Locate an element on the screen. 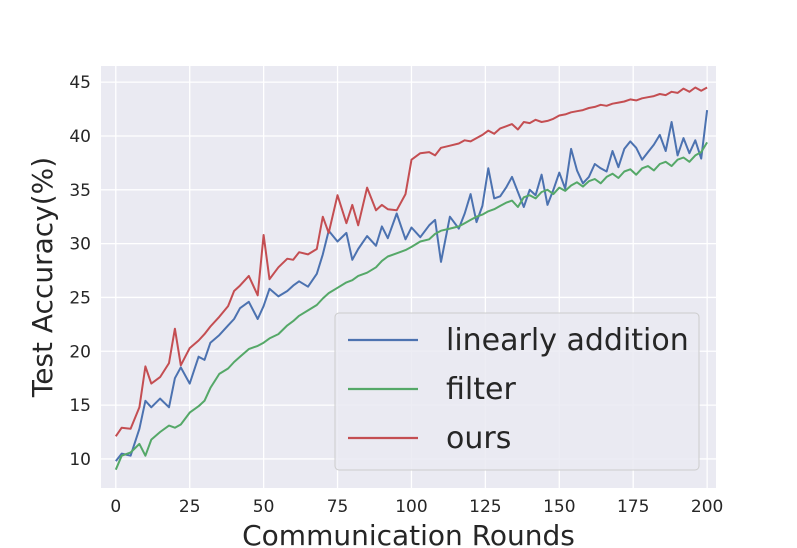 This screenshot has width=797, height=548. y-tick-label: 25 is located at coordinates (80, 298).